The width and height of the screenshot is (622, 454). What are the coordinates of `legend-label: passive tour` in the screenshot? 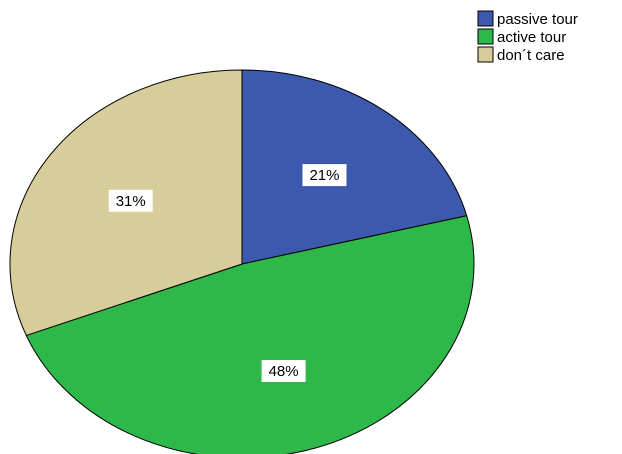 It's located at (537, 19).